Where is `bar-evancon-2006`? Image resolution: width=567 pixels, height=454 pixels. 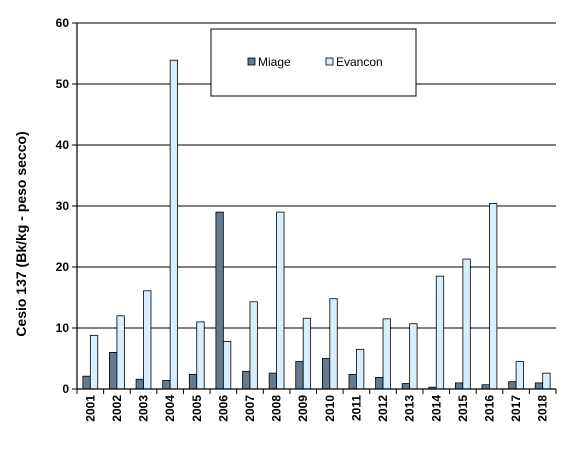 bar-evancon-2006 is located at coordinates (227, 365).